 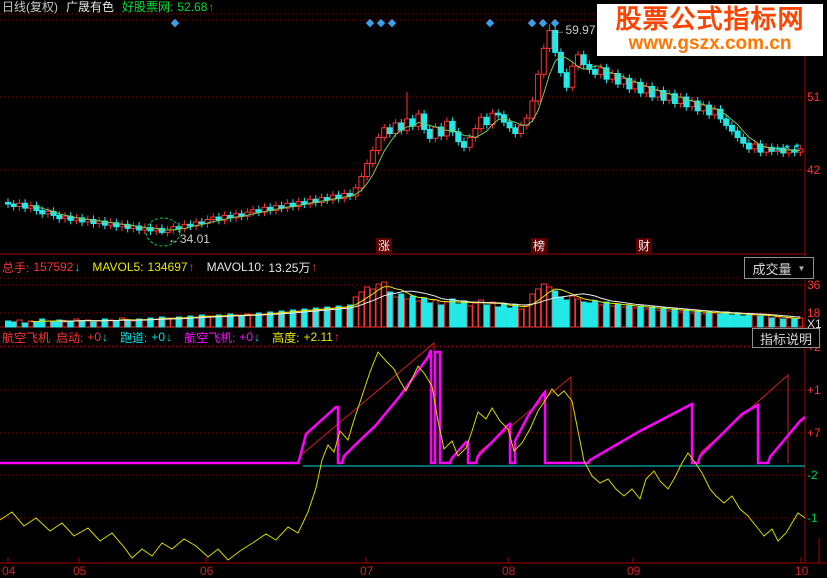 I want to click on indicator-help-label: 指标说明, so click(x=785, y=339).